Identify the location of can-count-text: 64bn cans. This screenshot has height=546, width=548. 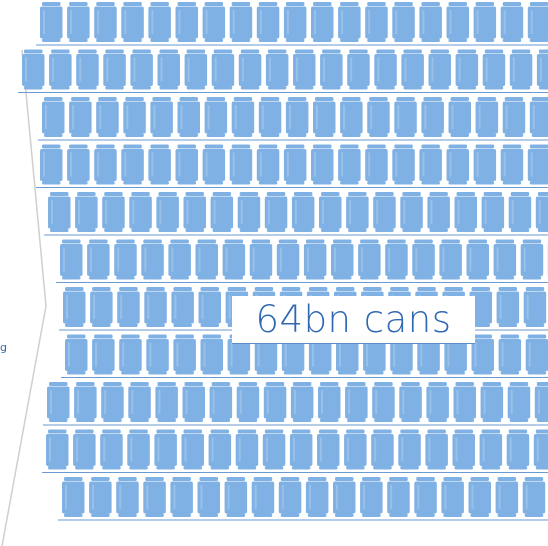
(353, 319).